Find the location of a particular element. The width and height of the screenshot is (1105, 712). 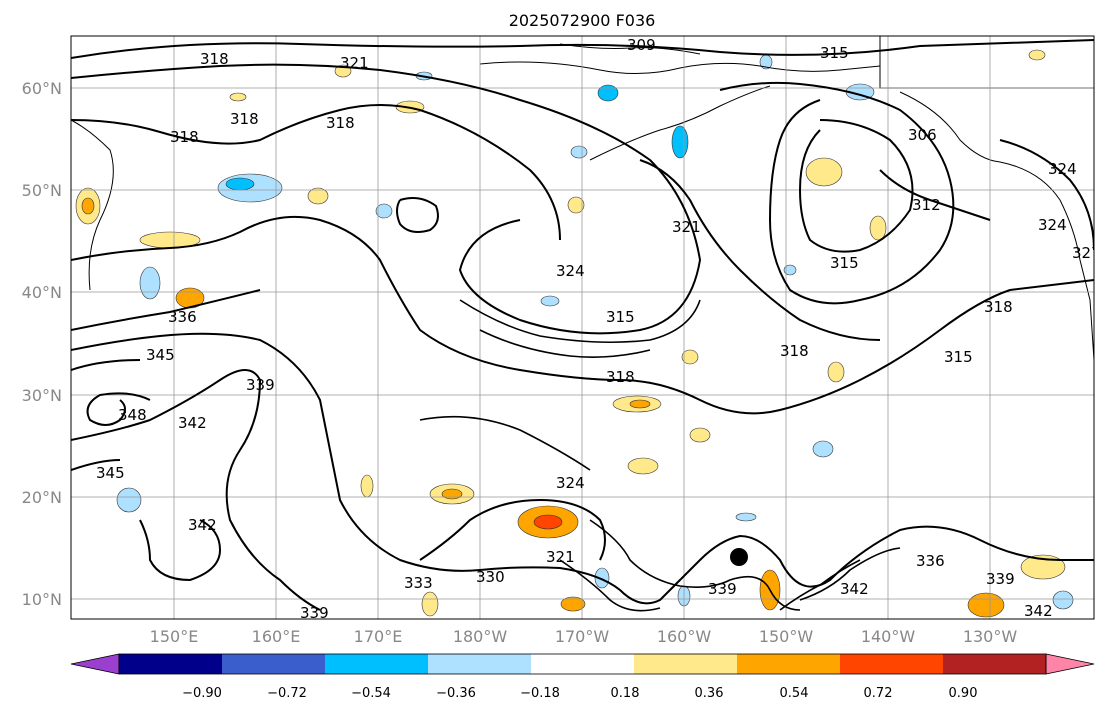

latitude-labels: 60°N 50°N 40°N 30°N 20°N 10°N is located at coordinates (42, 344).